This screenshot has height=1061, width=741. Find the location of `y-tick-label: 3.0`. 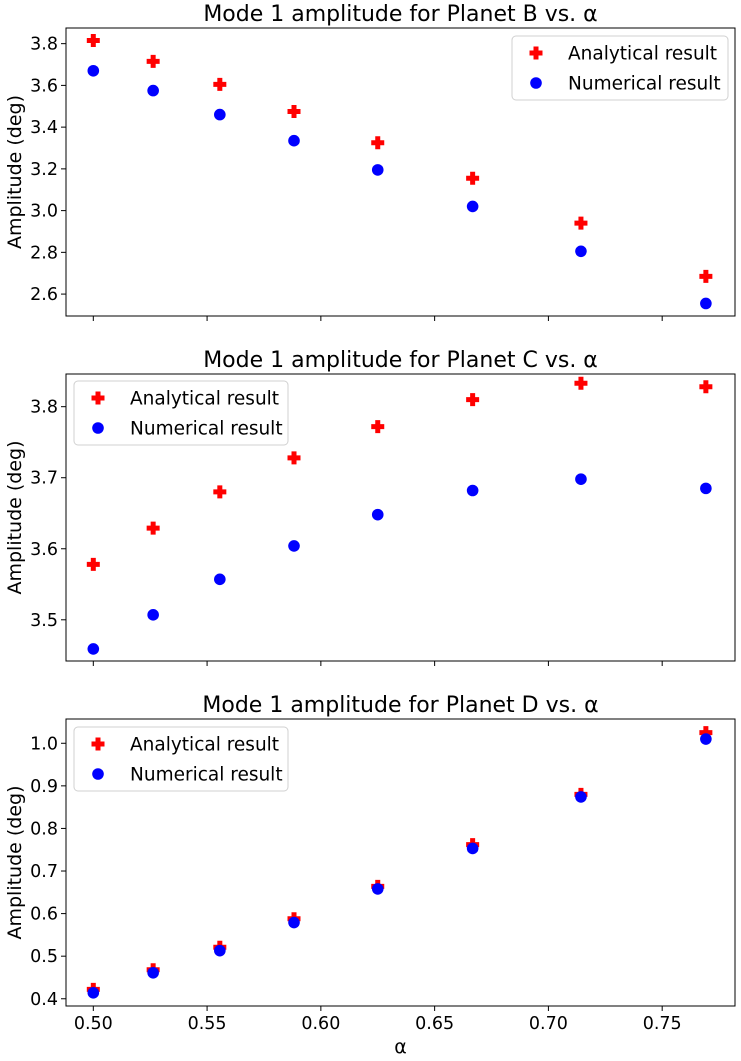

y-tick-label: 3.0 is located at coordinates (44, 212).